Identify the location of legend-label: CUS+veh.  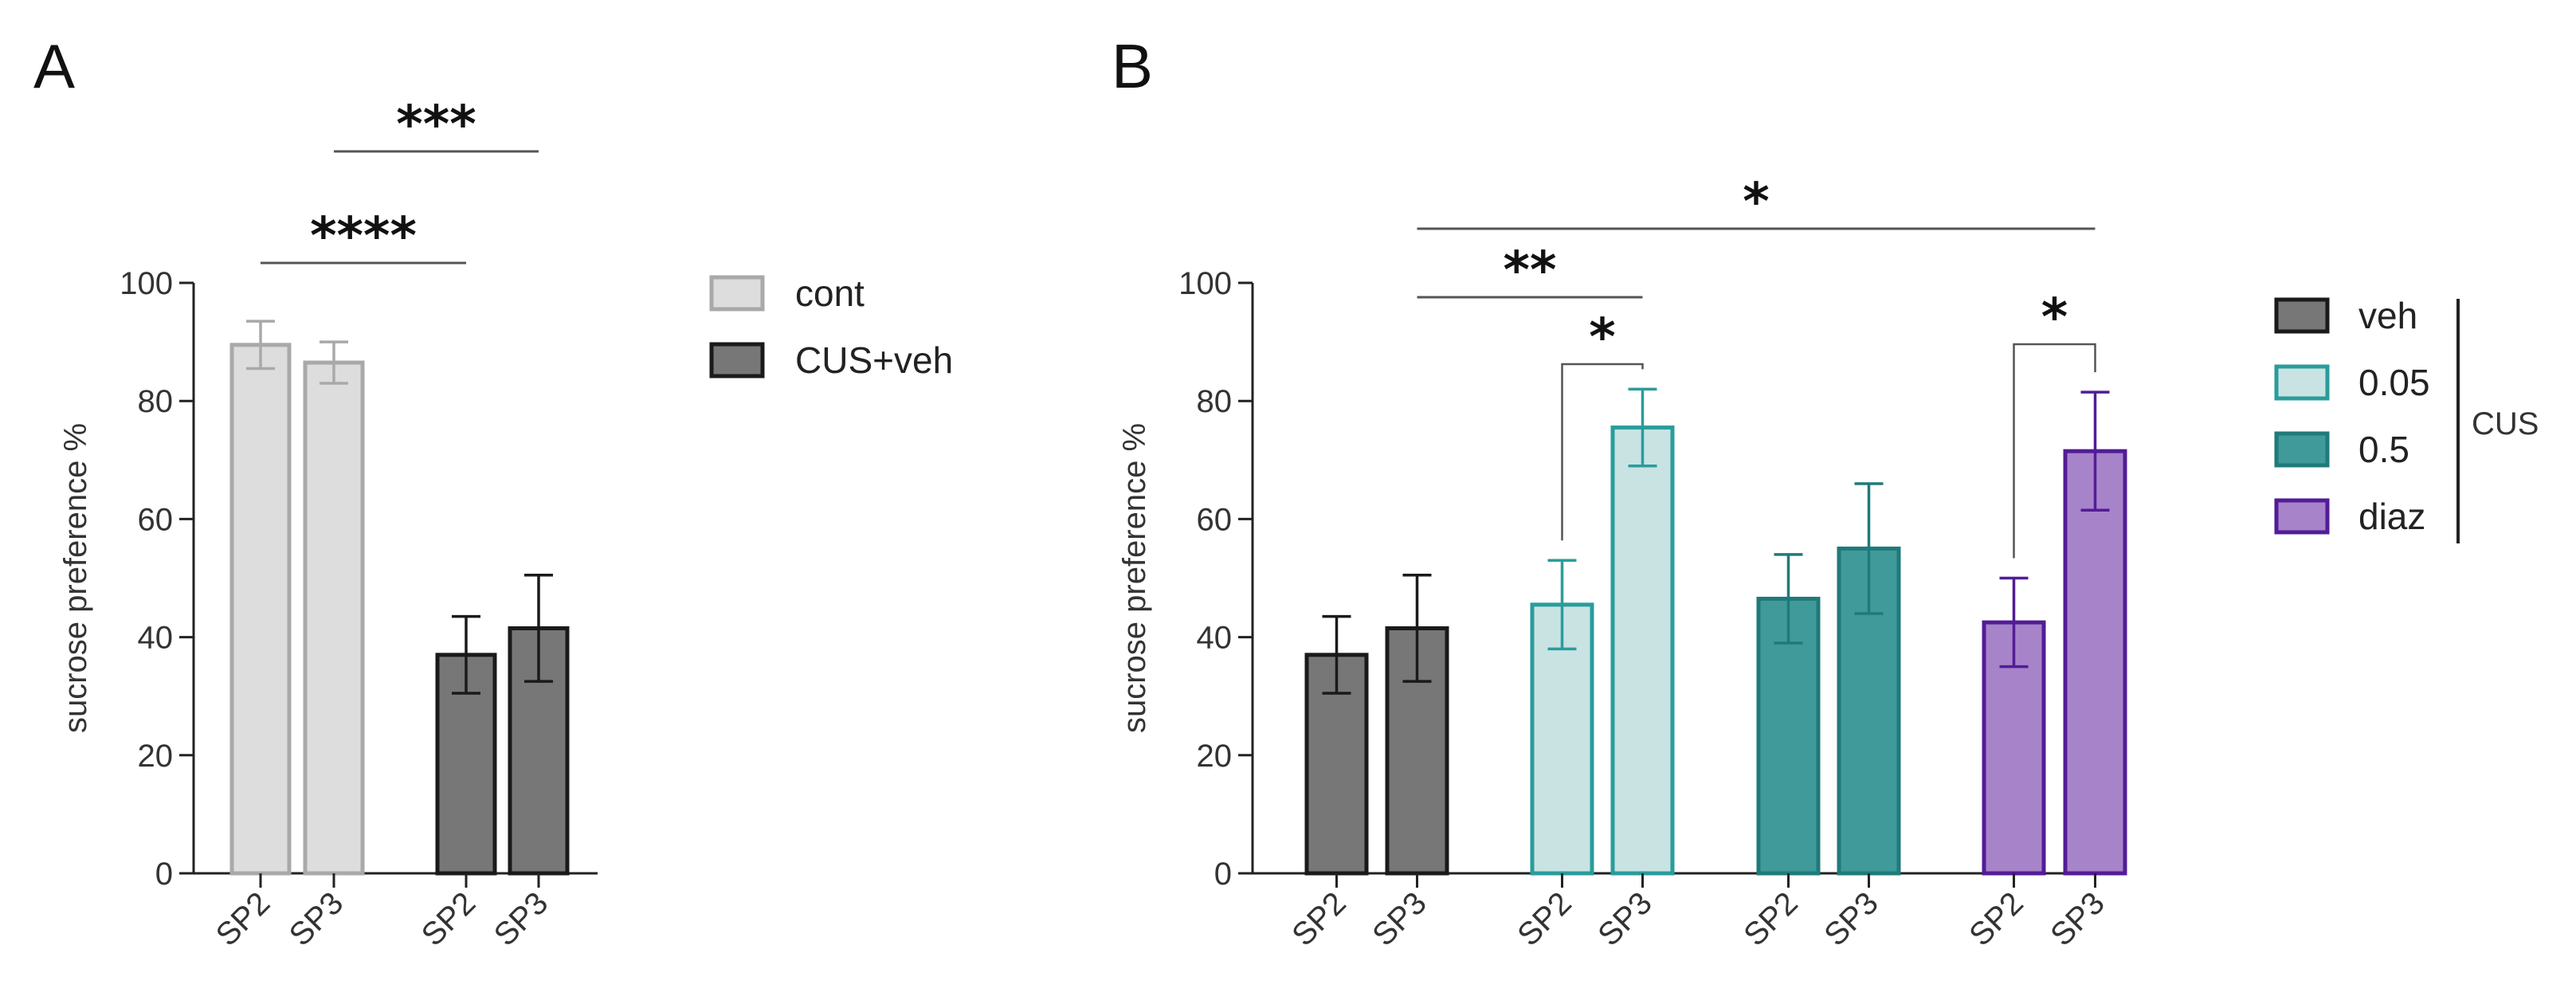
(874, 360).